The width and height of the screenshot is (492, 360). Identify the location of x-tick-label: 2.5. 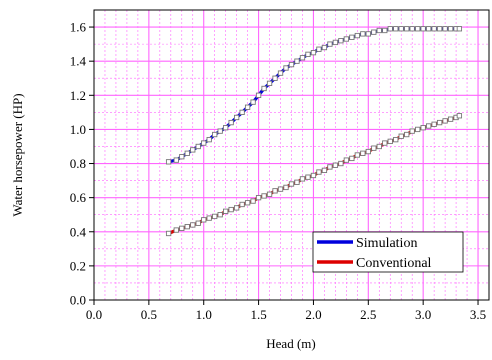
(368, 314).